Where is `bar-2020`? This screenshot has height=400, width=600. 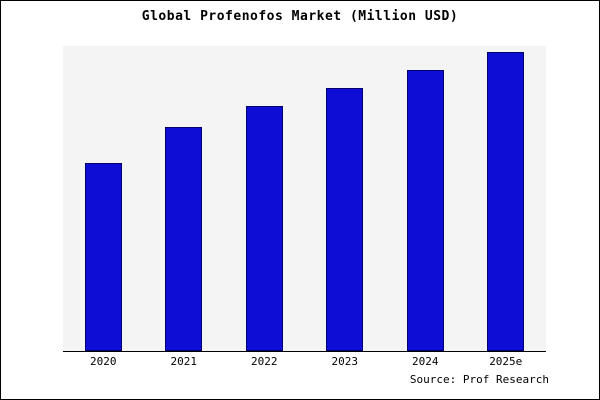
bar-2020 is located at coordinates (103, 256).